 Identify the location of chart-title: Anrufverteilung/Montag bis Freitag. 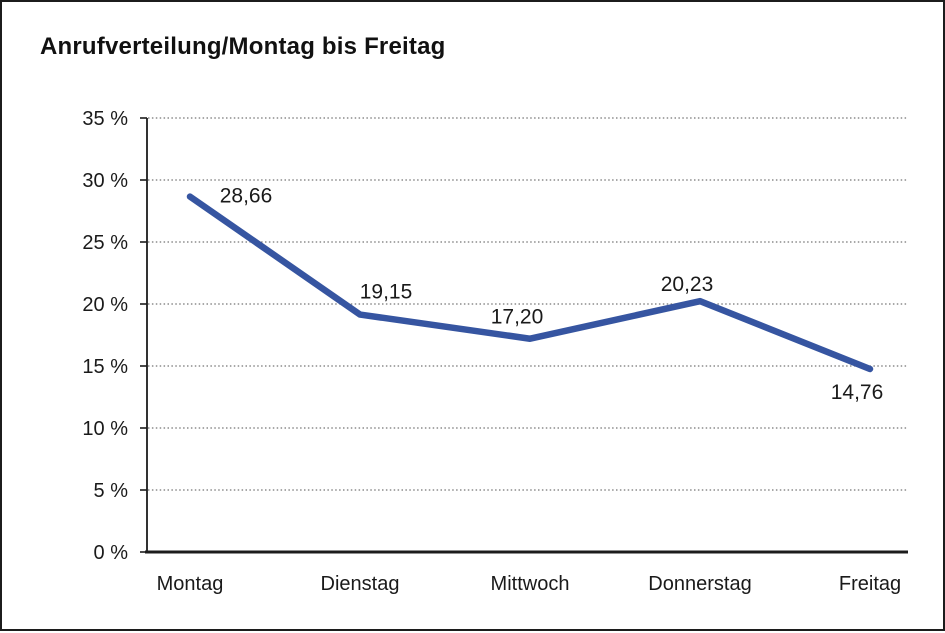
(243, 46).